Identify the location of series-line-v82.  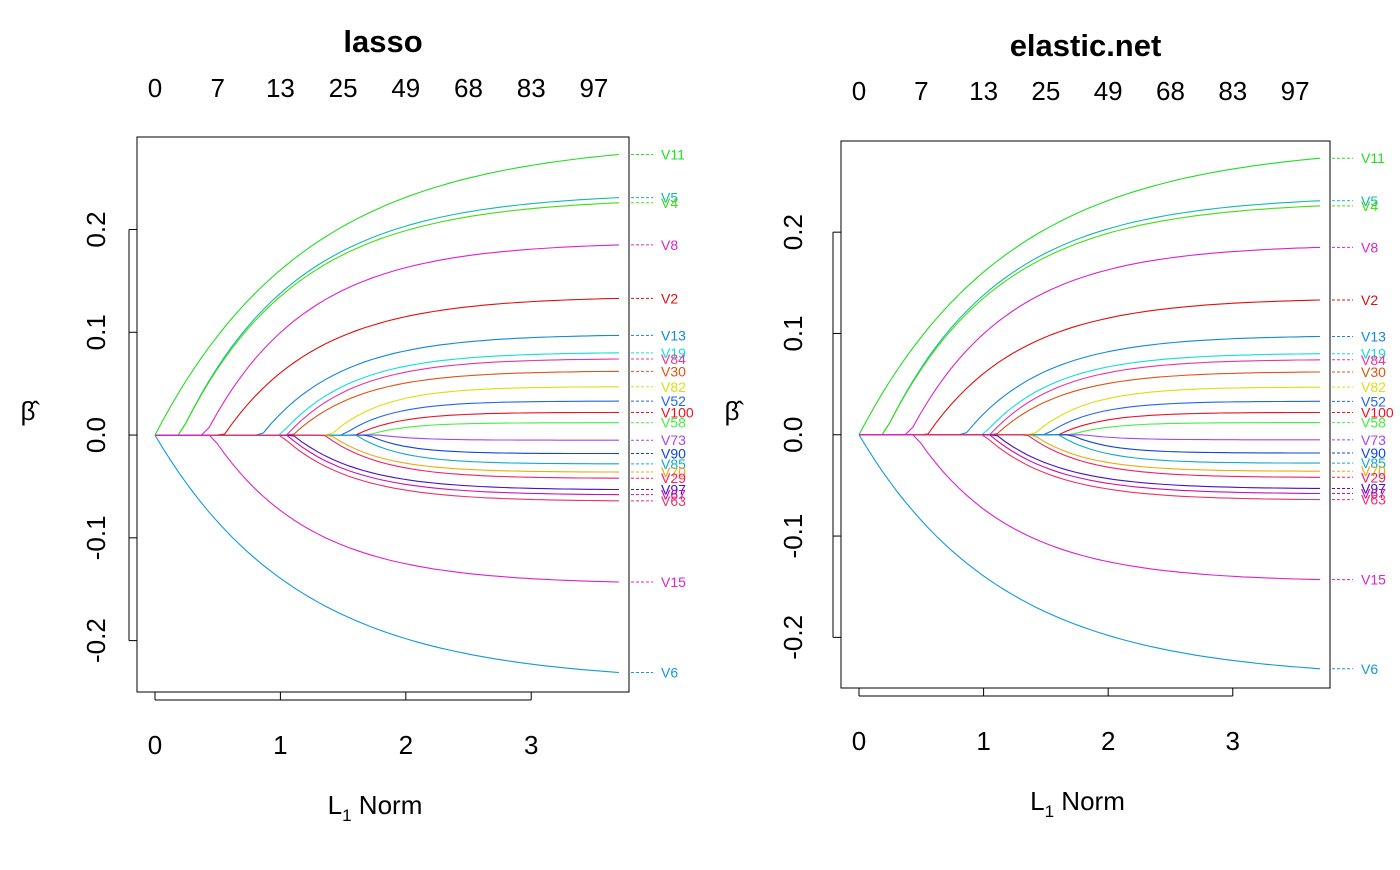
(1089, 411).